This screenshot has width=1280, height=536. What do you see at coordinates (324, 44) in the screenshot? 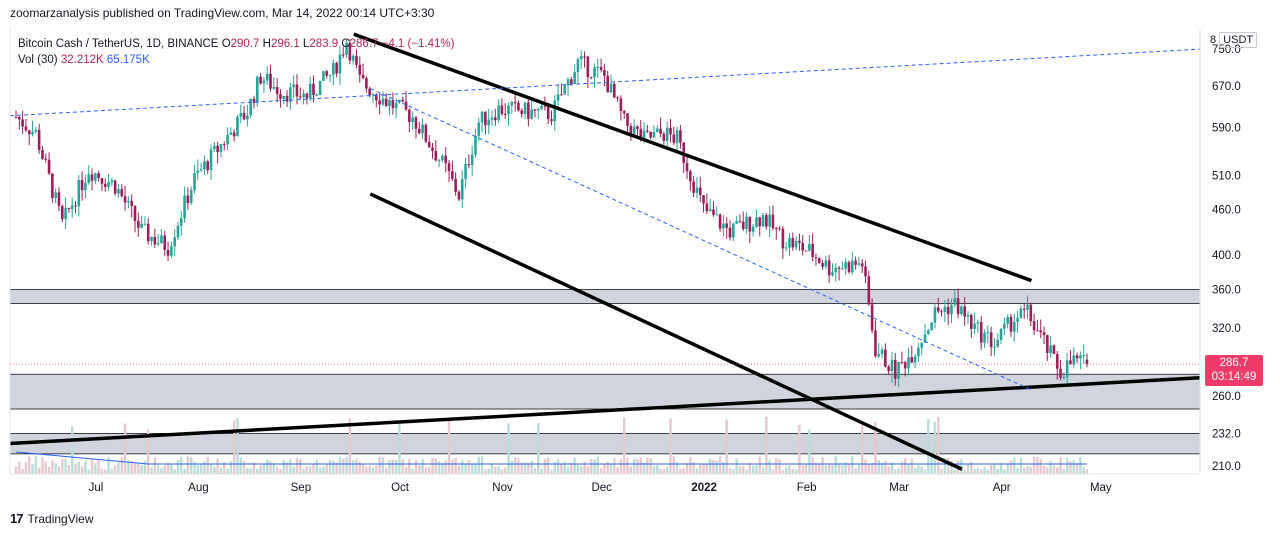
I see `low-value: 283.9` at bounding box center [324, 44].